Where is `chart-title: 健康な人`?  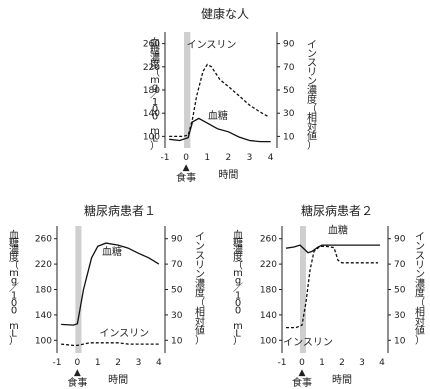 chart-title: 健康な人 is located at coordinates (225, 13).